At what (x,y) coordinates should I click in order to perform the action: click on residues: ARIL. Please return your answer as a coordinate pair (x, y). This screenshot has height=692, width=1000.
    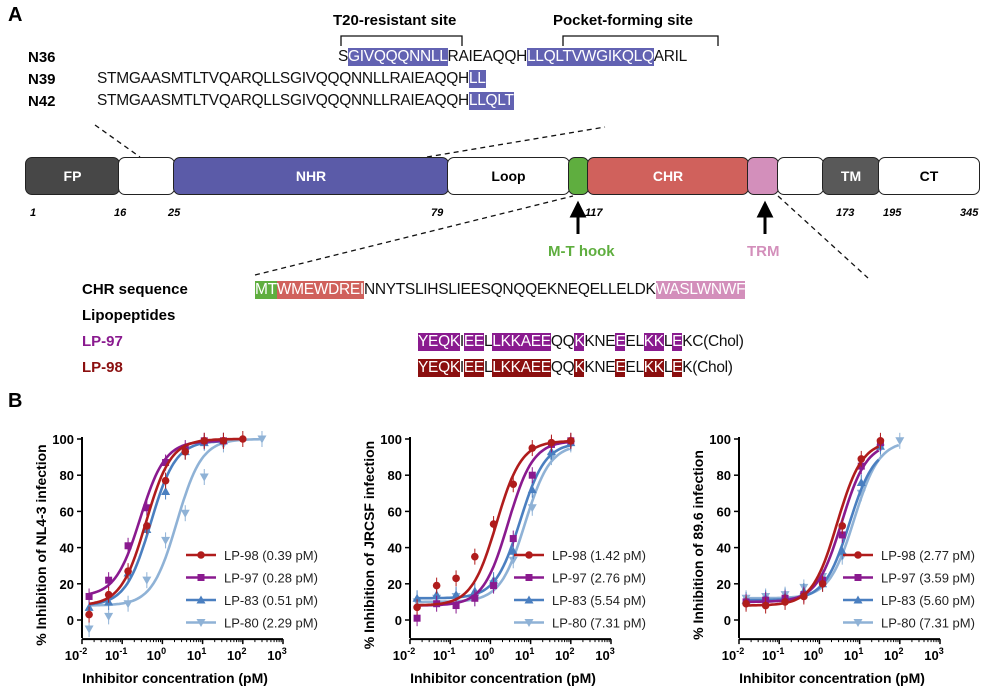
    Looking at the image, I should click on (670, 56).